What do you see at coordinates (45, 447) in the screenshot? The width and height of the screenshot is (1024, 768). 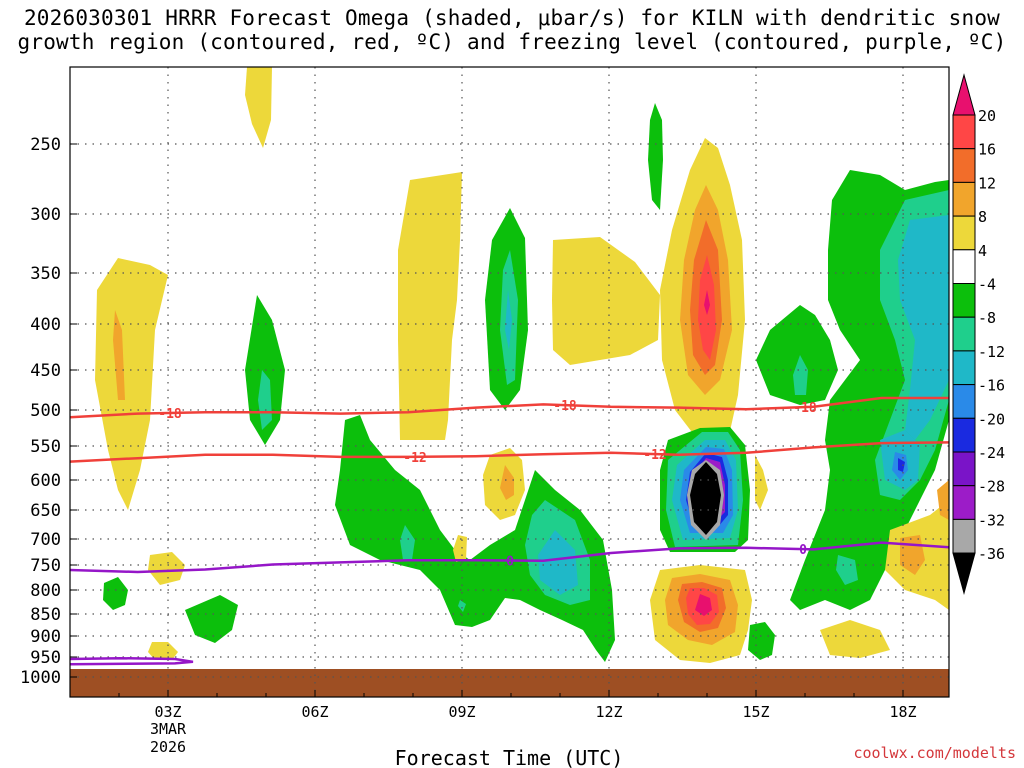 I see `y-tick-label: 550` at bounding box center [45, 447].